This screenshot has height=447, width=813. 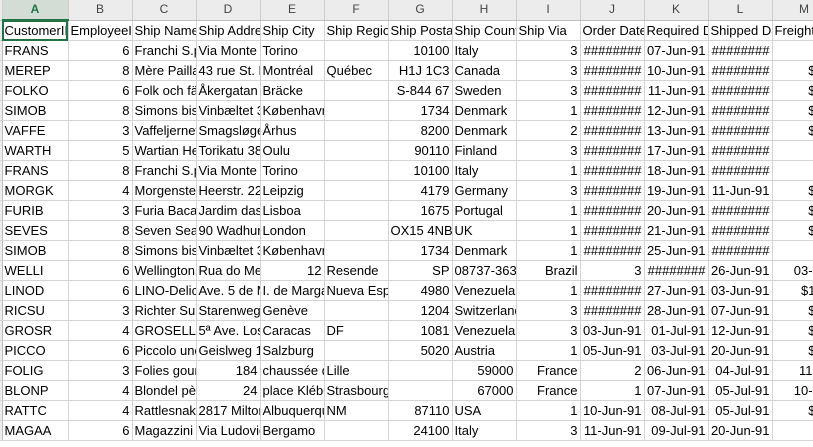 What do you see at coordinates (548, 390) in the screenshot?
I see `table-cell: France` at bounding box center [548, 390].